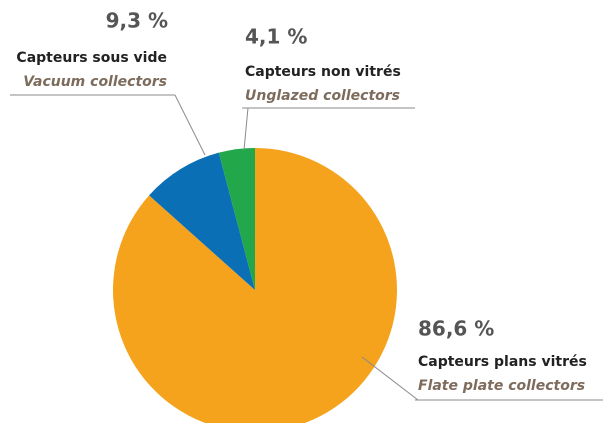 The height and width of the screenshot is (423, 603). Describe the element at coordinates (501, 386) in the screenshot. I see `label-en: Flate plate collectors` at that location.